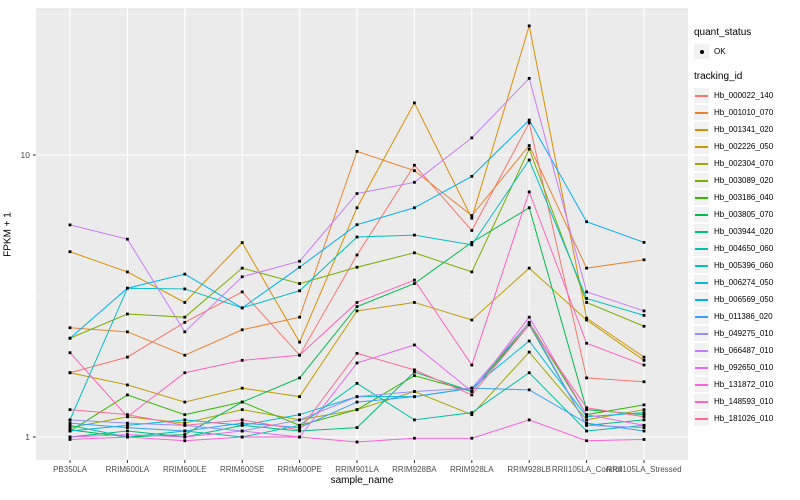  Describe the element at coordinates (643, 469) in the screenshot. I see `x-tick-label: RRII105LA_Stressed` at that location.